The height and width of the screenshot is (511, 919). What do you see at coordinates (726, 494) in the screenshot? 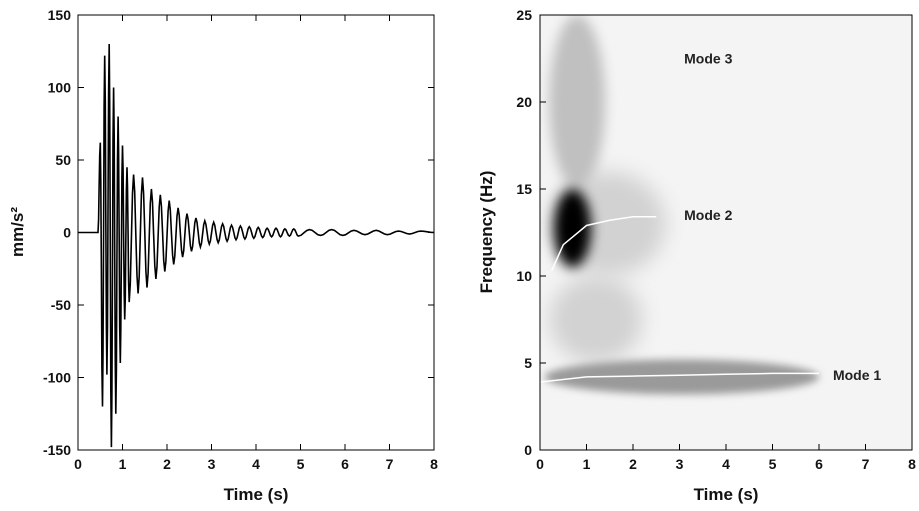
I see `right-x-axis-label: Time (s)` at bounding box center [726, 494].